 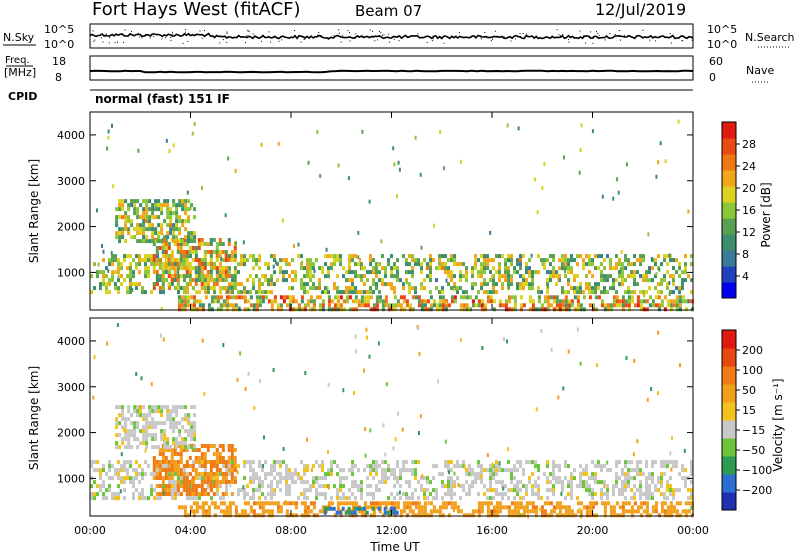 I want to click on y-tick-label: 2000, so click(x=71, y=227).